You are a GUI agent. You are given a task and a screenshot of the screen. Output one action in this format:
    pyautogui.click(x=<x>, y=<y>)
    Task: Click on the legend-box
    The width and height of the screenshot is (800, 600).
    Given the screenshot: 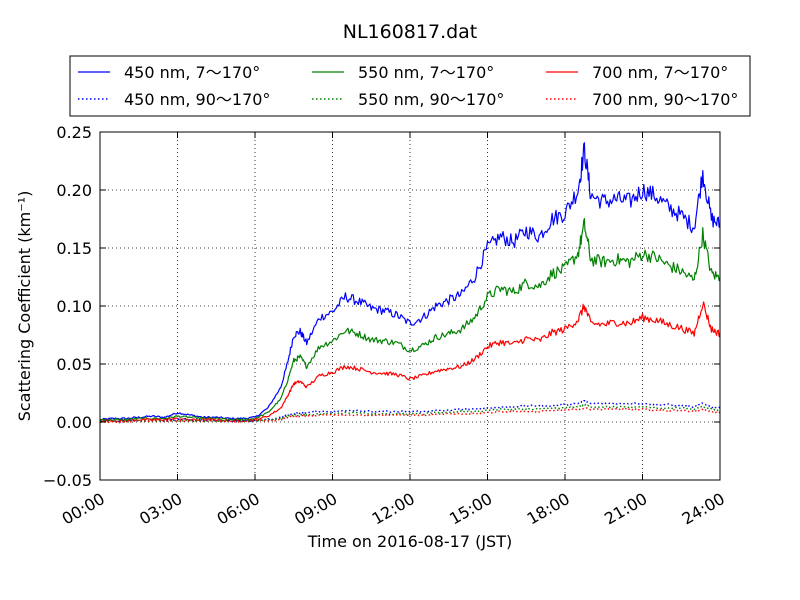 What is the action you would take?
    pyautogui.click(x=410, y=86)
    